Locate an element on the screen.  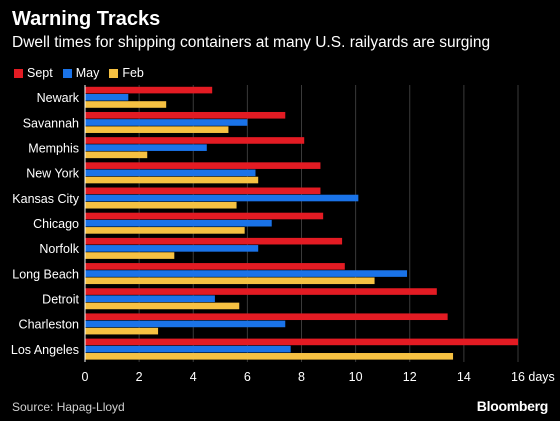
bar-feb-chicago is located at coordinates (165, 230).